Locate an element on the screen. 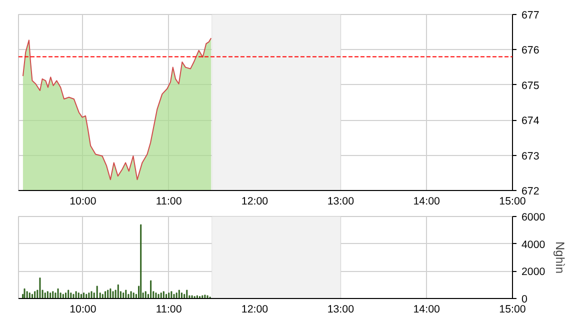 Image resolution: width=570 pixels, height=320 pixels. y-tick-label: 673 is located at coordinates (531, 156).